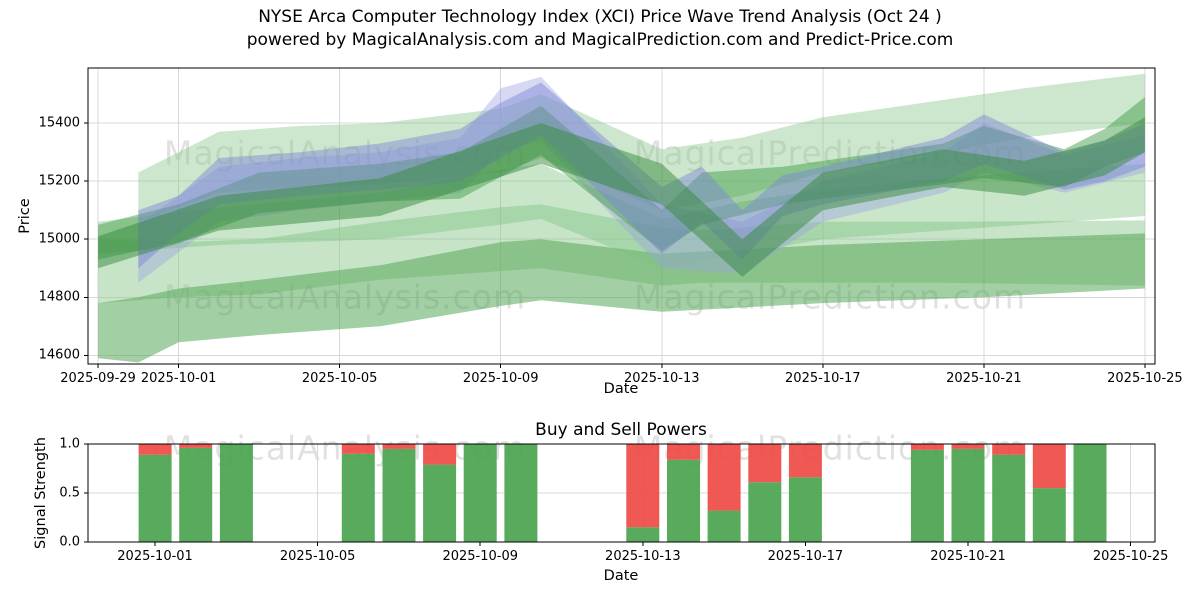 The image size is (1200, 600). What do you see at coordinates (98, 378) in the screenshot?
I see `date-tick-label: 2025-09-29` at bounding box center [98, 378].